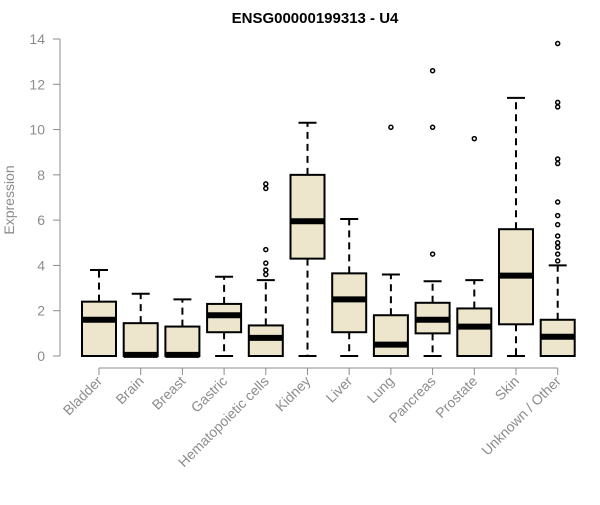 This screenshot has width=600, height=505. What do you see at coordinates (41, 356) in the screenshot?
I see `y-tick-label: 0` at bounding box center [41, 356].